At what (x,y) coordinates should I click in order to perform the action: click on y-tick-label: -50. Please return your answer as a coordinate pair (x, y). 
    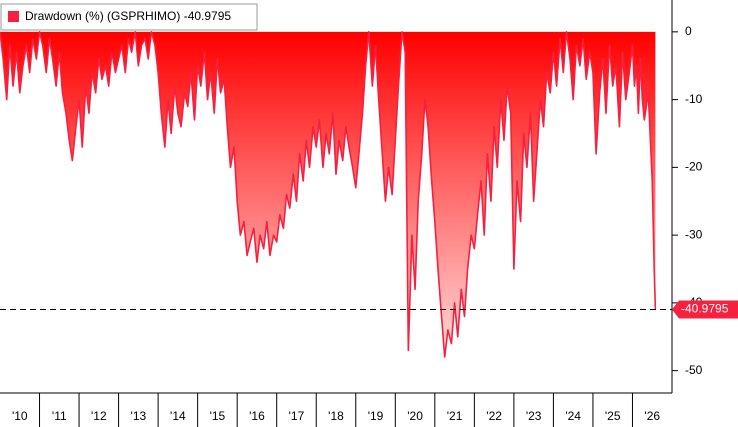
    Looking at the image, I should click on (694, 370).